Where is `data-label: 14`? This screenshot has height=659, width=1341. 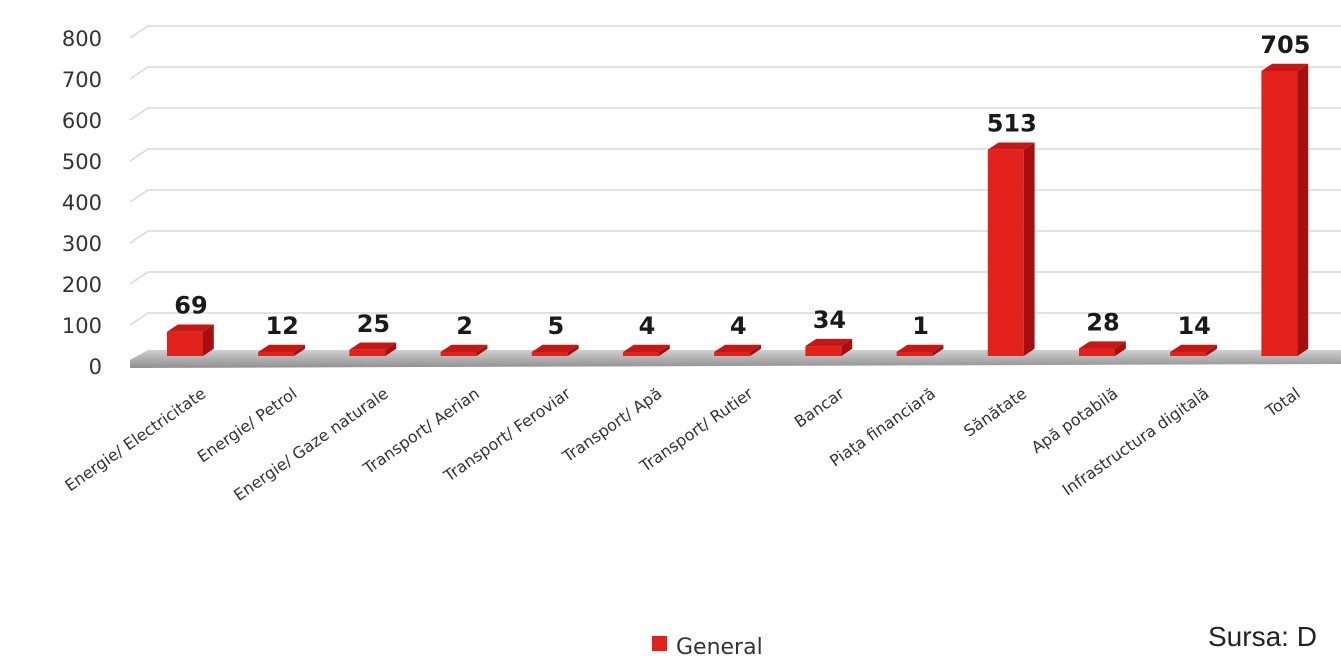 data-label: 14 is located at coordinates (1193, 326).